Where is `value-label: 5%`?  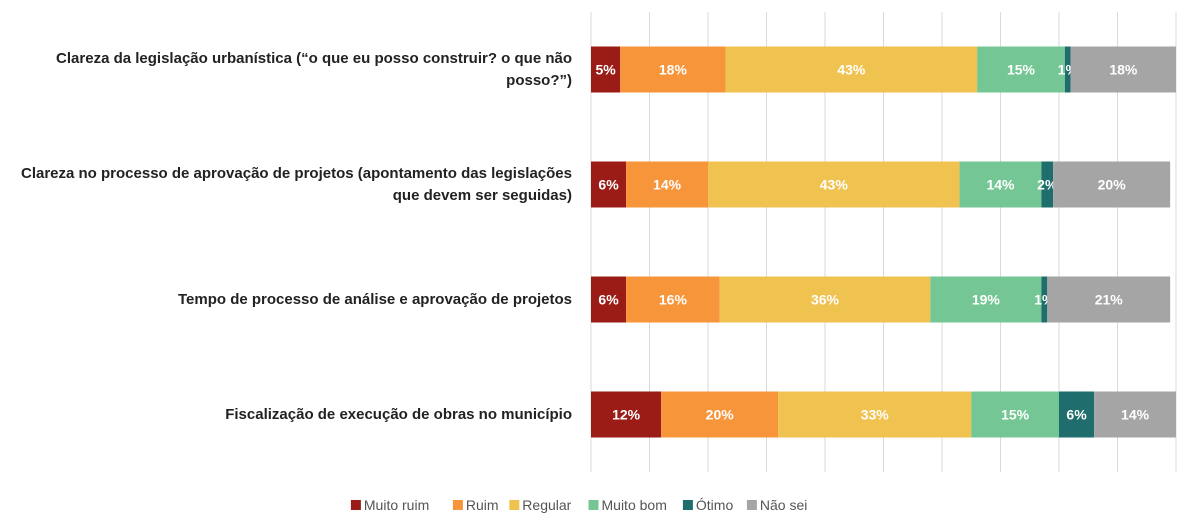
value-label: 5% is located at coordinates (606, 70).